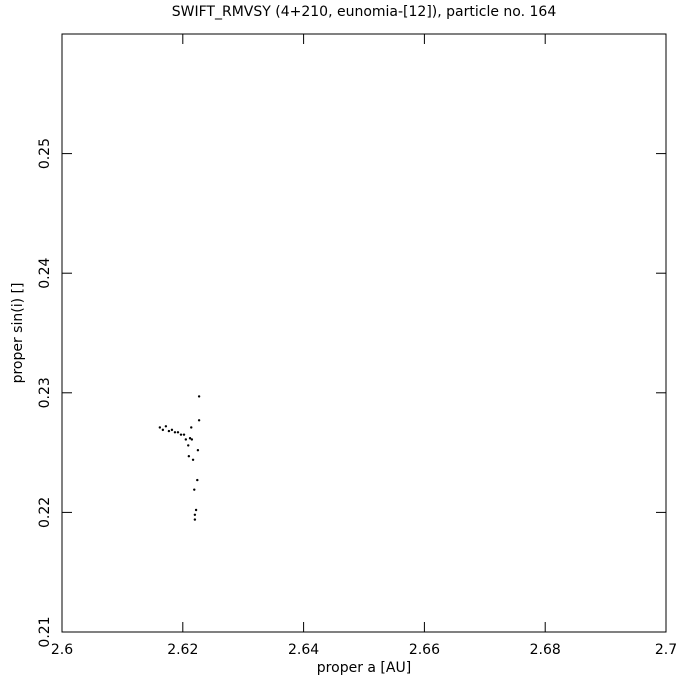 Image resolution: width=680 pixels, height=680 pixels. What do you see at coordinates (62, 650) in the screenshot?
I see `x-tick-label: 2.6` at bounding box center [62, 650].